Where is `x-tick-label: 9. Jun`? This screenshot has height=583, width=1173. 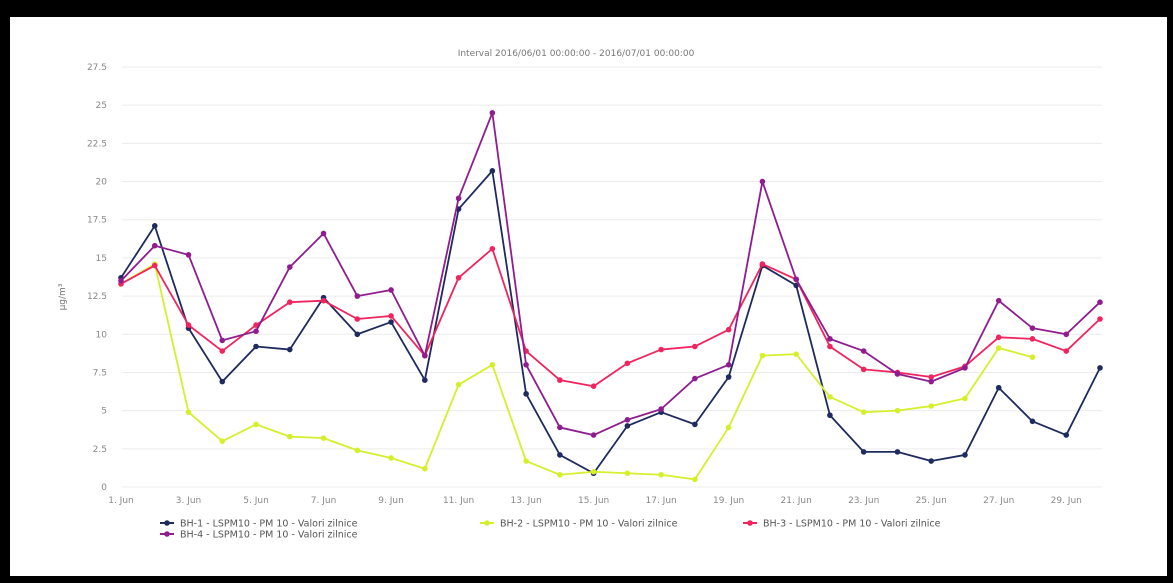 x-tick-label: 9. Jun is located at coordinates (391, 501).